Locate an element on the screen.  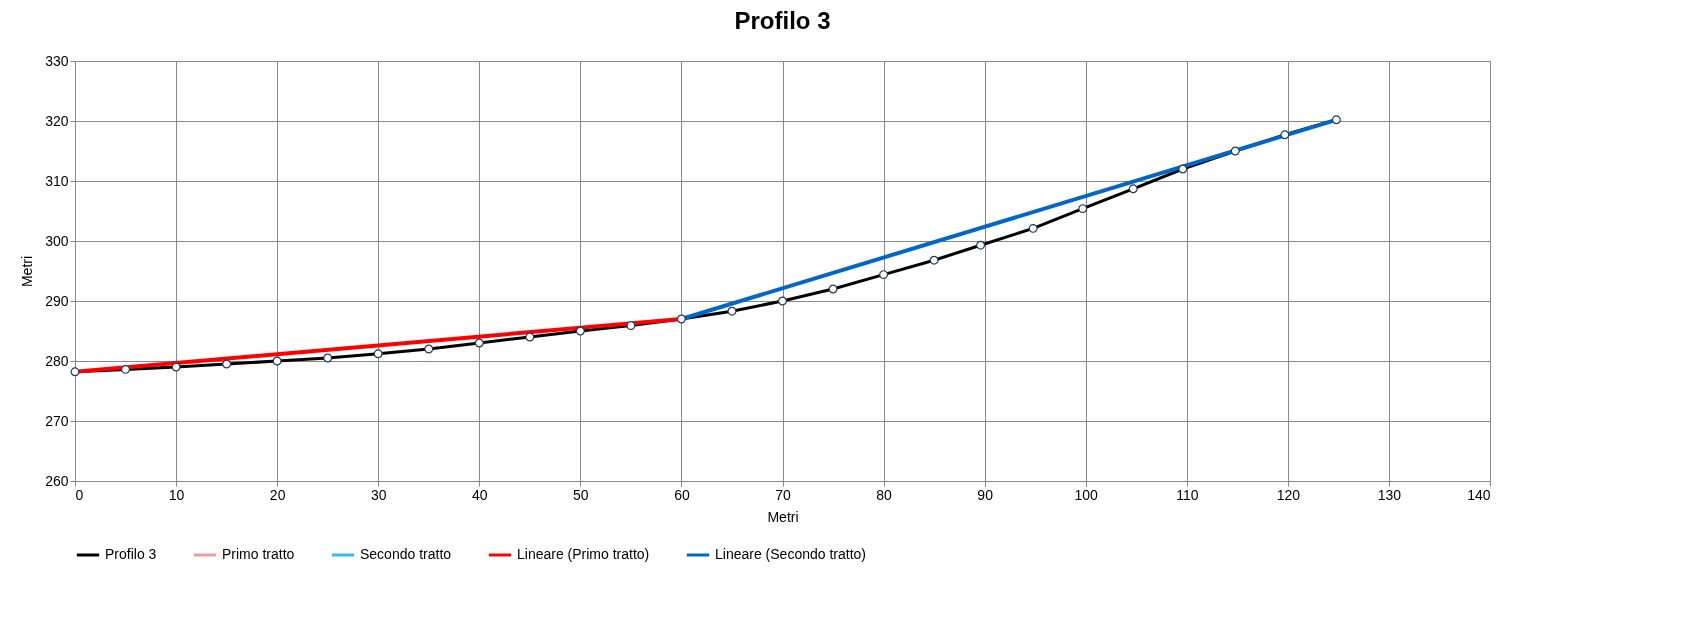
x-tick-label: 60 is located at coordinates (682, 494).